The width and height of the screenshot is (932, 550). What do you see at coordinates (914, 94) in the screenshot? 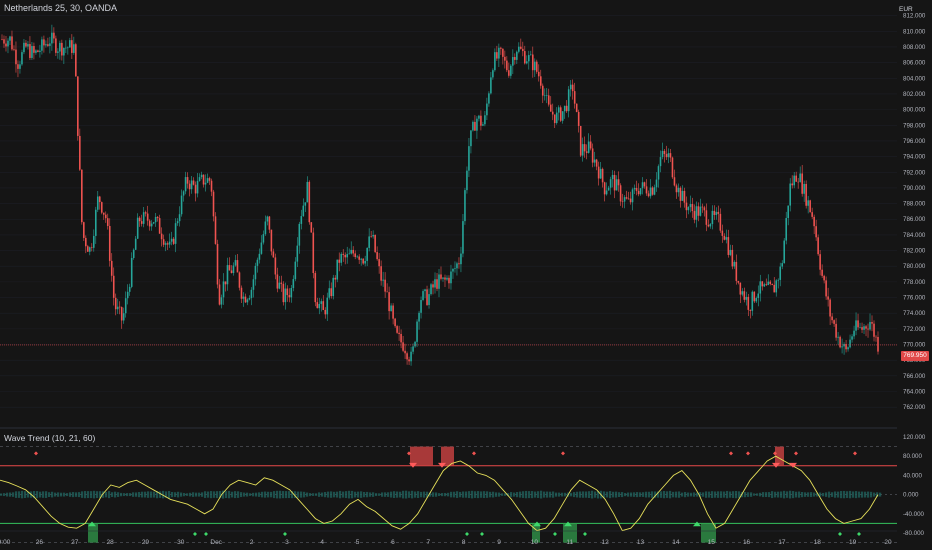
I see `price-tick-label: 802.000` at bounding box center [914, 94].